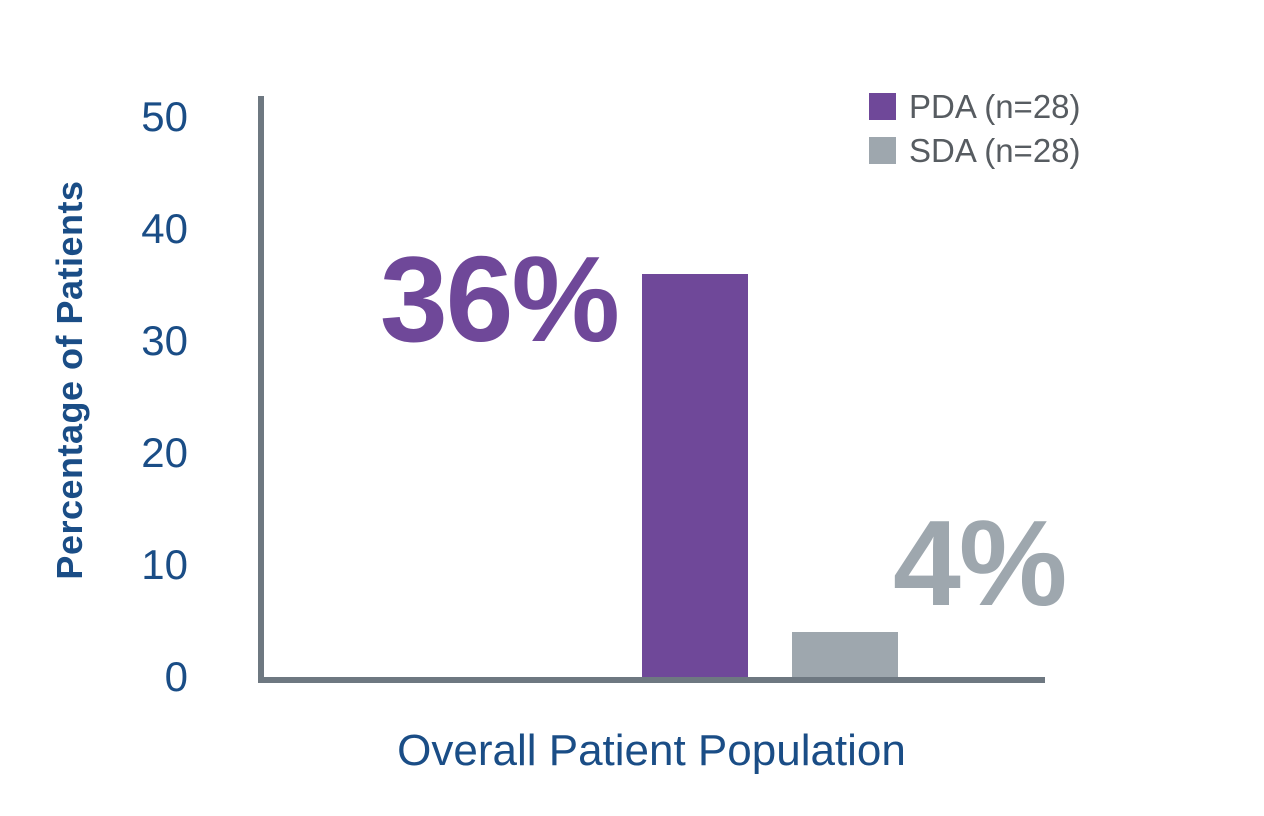  What do you see at coordinates (164, 452) in the screenshot?
I see `y-tick-20: 20` at bounding box center [164, 452].